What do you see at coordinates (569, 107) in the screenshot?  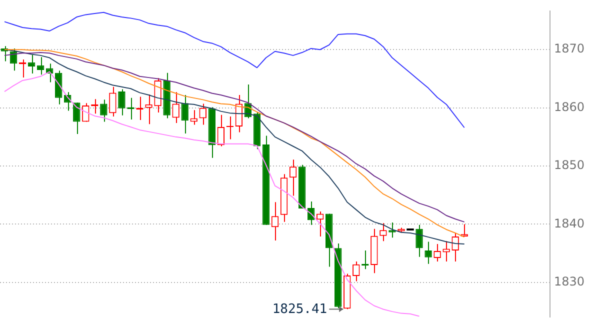 I see `y-tick-label: 1860` at bounding box center [569, 107].